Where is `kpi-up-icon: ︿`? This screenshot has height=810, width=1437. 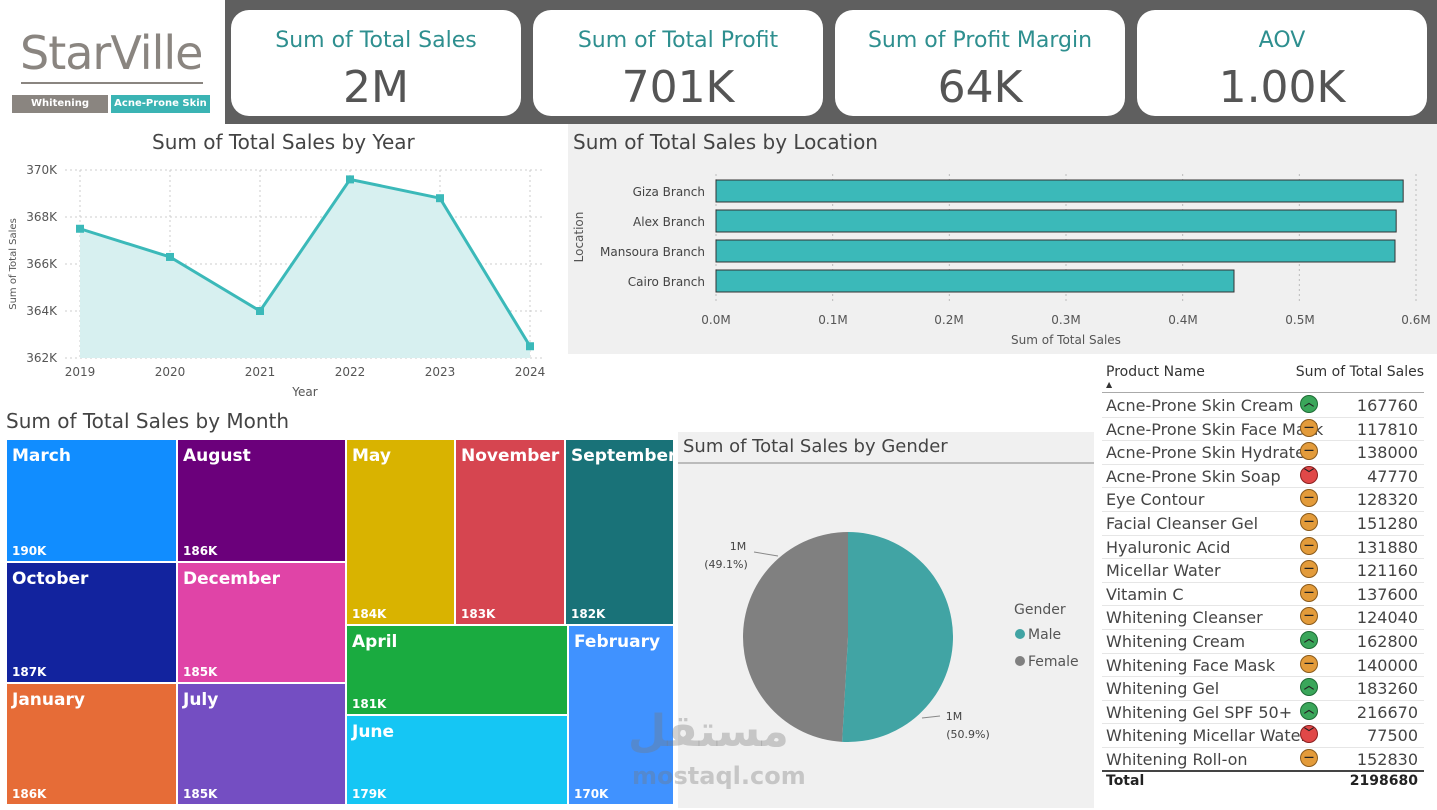 kpi-up-icon: ︿ is located at coordinates (1309, 404).